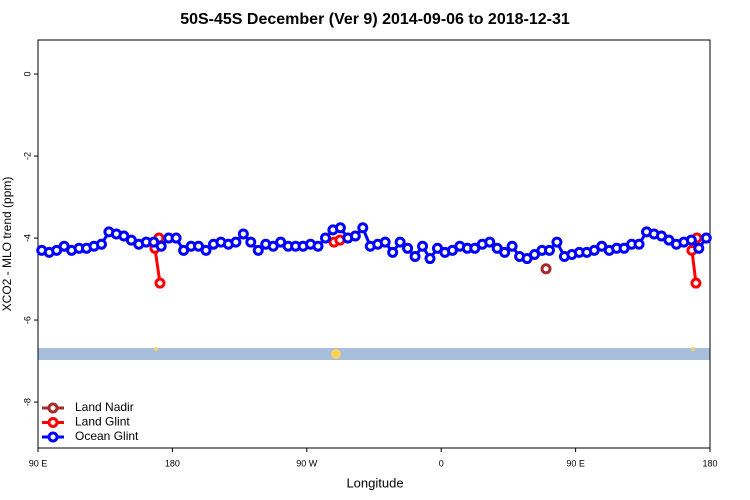 This screenshot has height=500, width=750. What do you see at coordinates (27, 320) in the screenshot?
I see `y-tick-label: -6` at bounding box center [27, 320].